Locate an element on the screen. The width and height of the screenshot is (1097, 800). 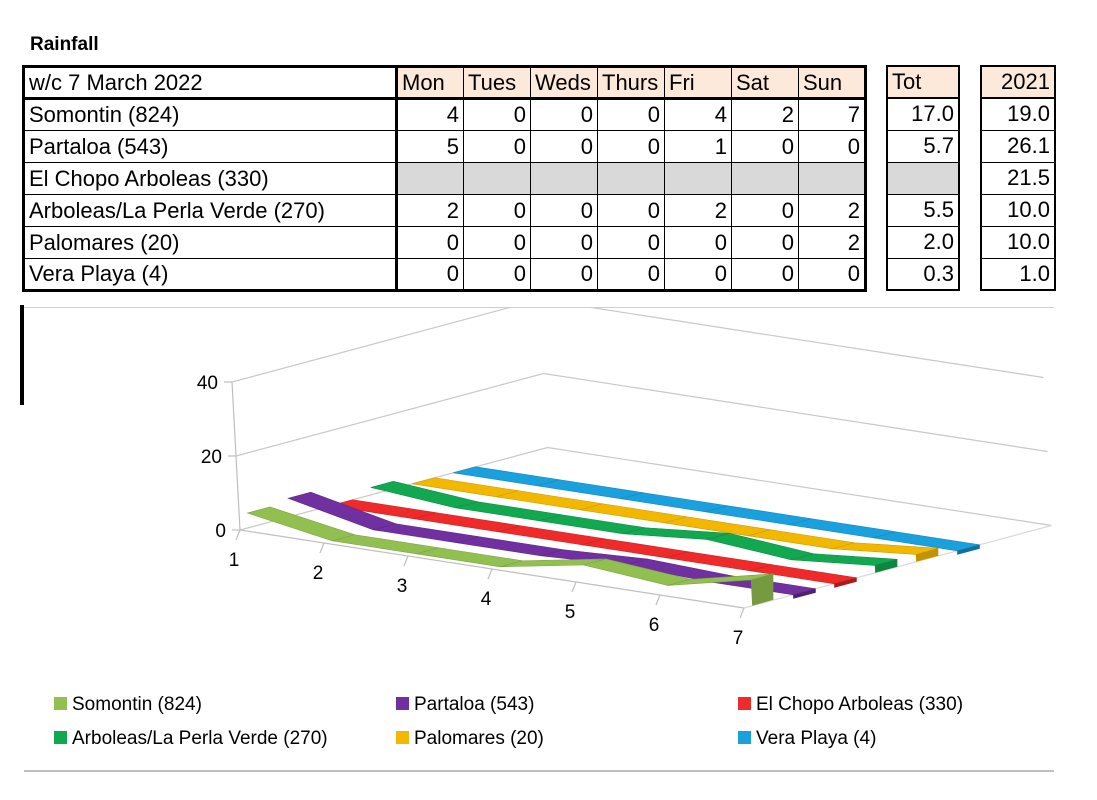
x-tick-label: 3 is located at coordinates (402, 586).